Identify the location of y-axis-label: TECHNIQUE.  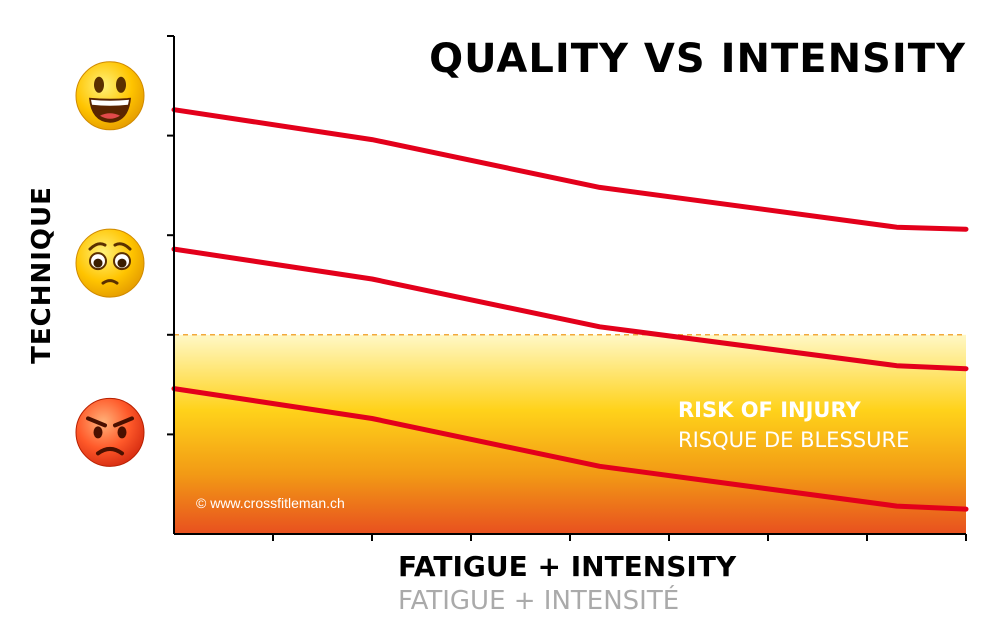
(42, 275).